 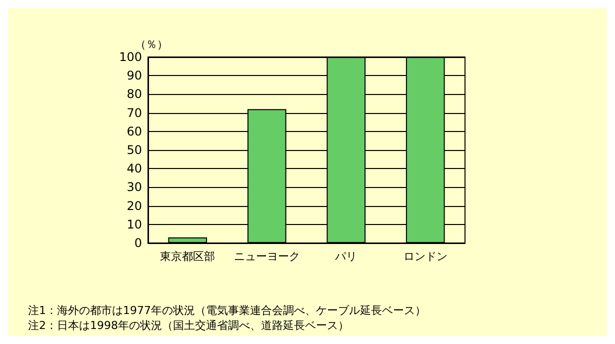 I want to click on y-tick-label: 90, so click(x=134, y=75).